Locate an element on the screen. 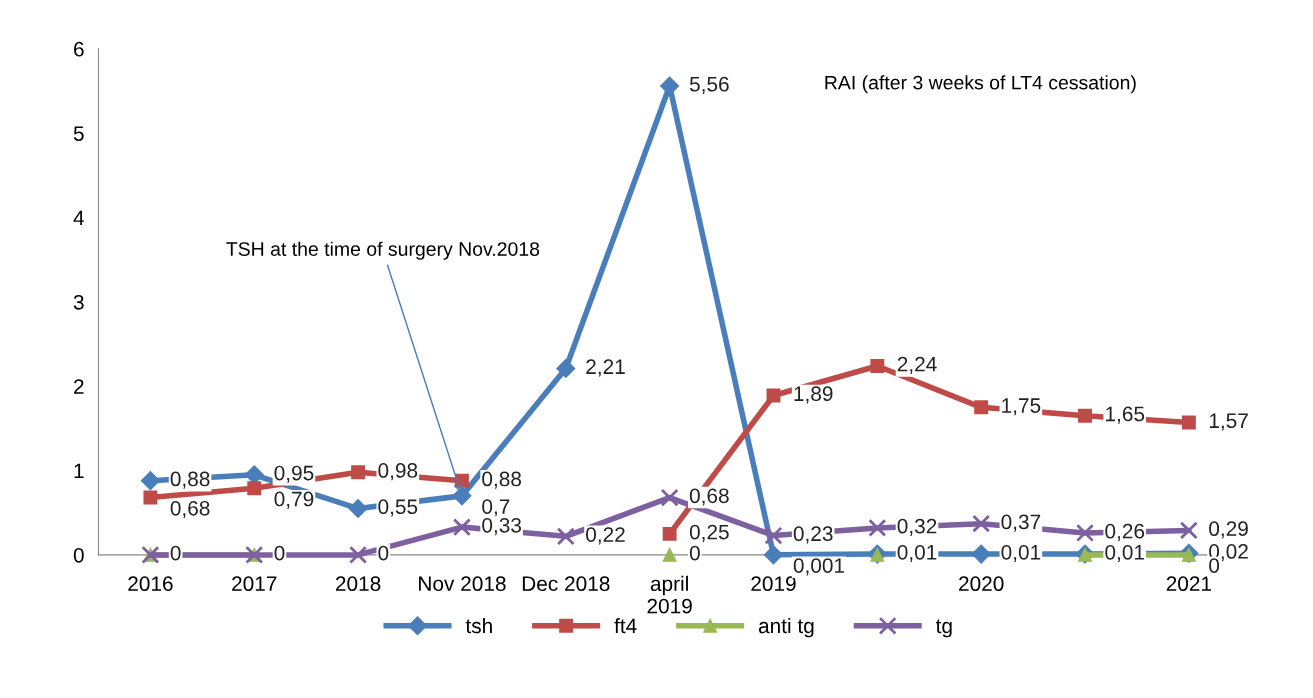 The height and width of the screenshot is (698, 1313). data-label: 0,55 is located at coordinates (398, 508).